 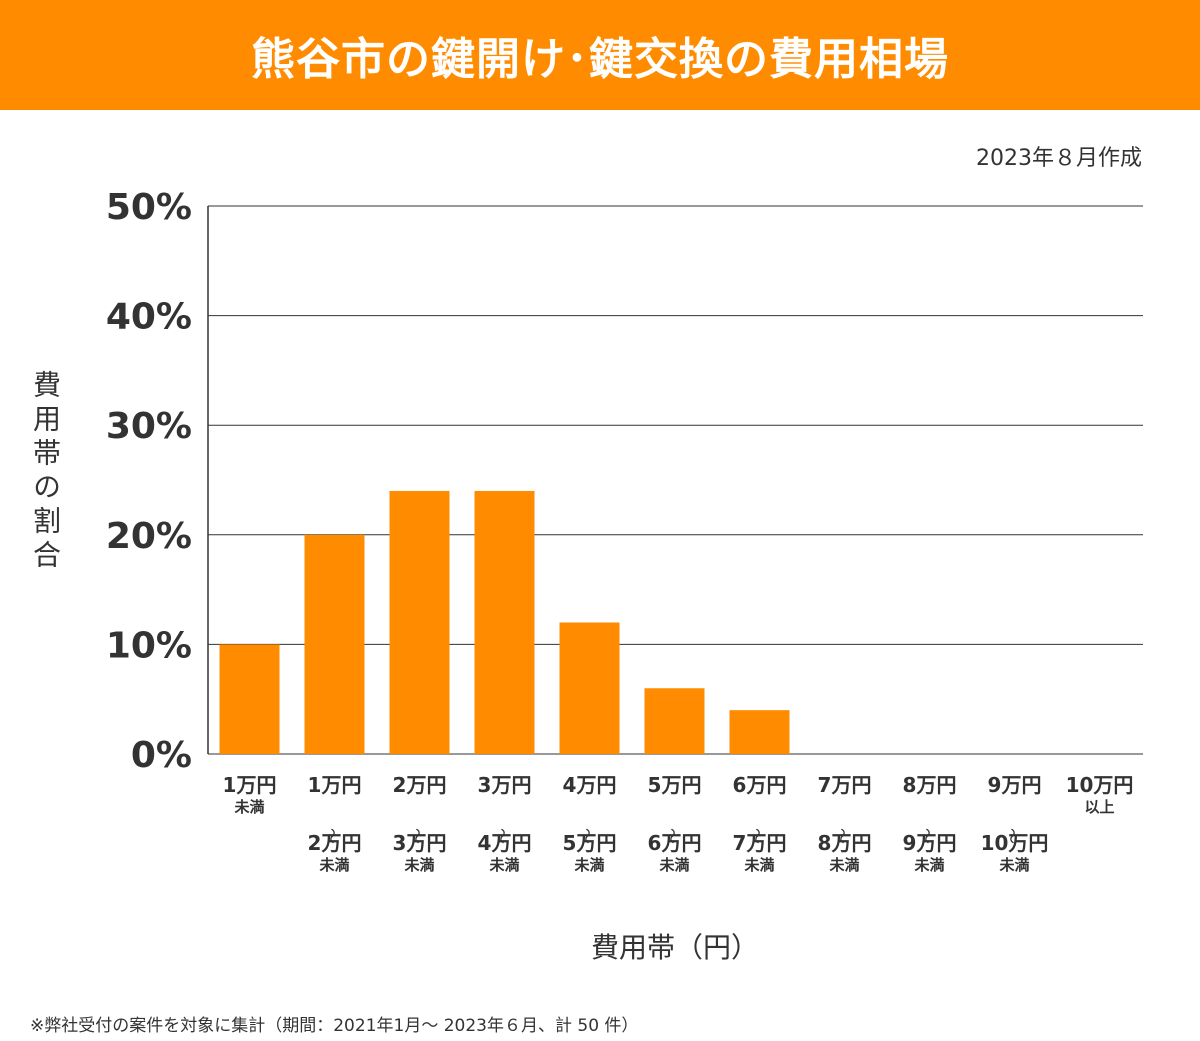 I want to click on y-tick-label: 20%, so click(x=149, y=536).